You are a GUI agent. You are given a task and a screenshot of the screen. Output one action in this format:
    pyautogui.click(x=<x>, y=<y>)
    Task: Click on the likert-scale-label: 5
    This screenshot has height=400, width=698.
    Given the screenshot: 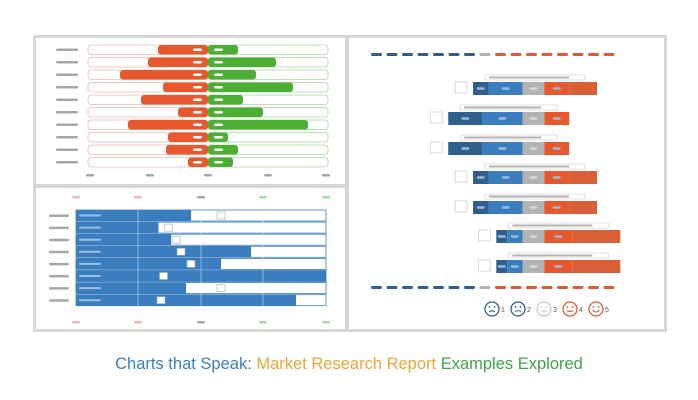 What is the action you would take?
    pyautogui.click(x=607, y=310)
    